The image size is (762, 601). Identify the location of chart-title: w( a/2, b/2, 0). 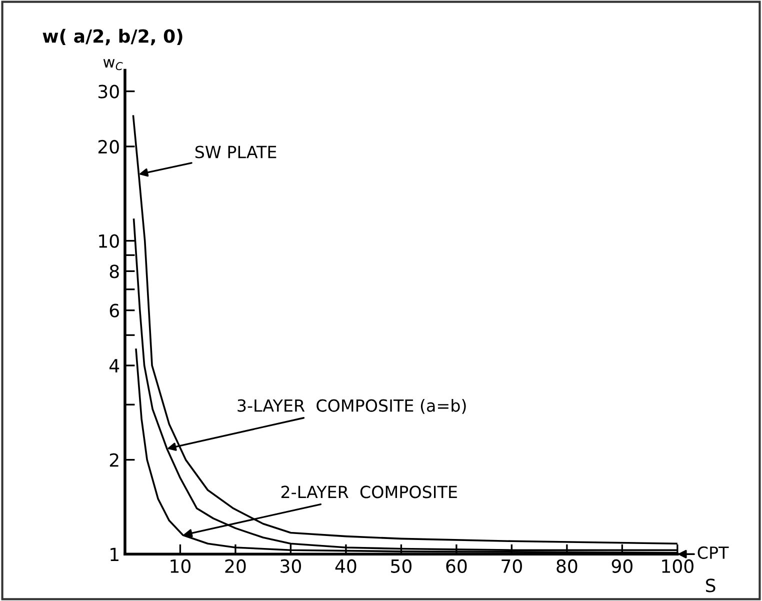
(112, 37).